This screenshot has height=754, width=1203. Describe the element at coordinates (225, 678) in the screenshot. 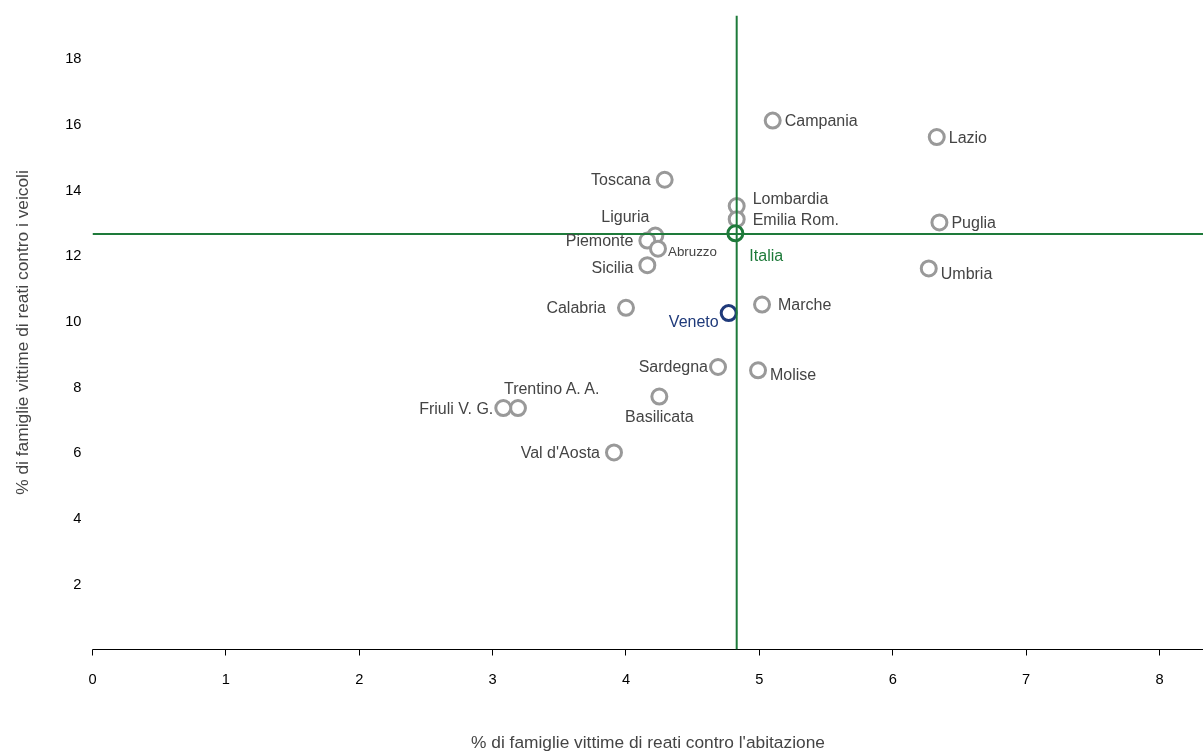

I see `x-tick-label: 1` at that location.